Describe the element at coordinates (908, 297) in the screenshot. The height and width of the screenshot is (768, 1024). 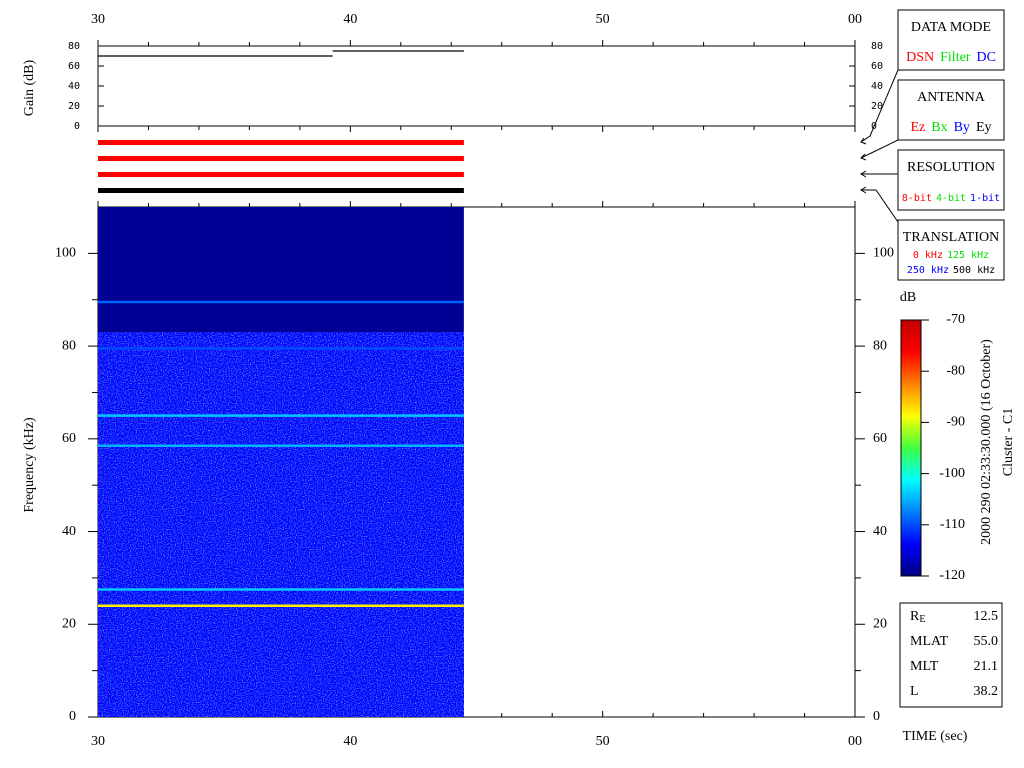
I see `colorbar-label: dB` at that location.